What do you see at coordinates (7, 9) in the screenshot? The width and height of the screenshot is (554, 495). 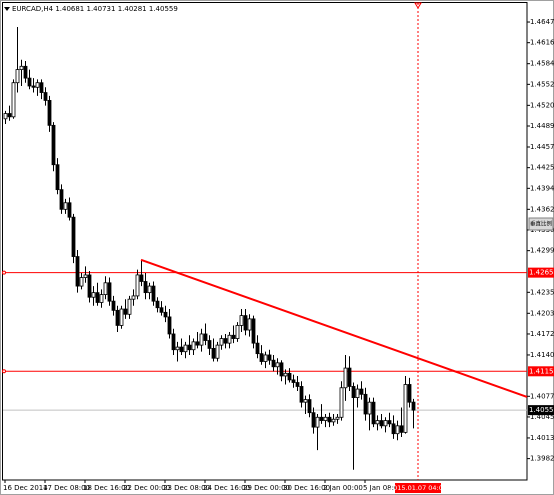 I see `menu-arrow` at bounding box center [7, 9].